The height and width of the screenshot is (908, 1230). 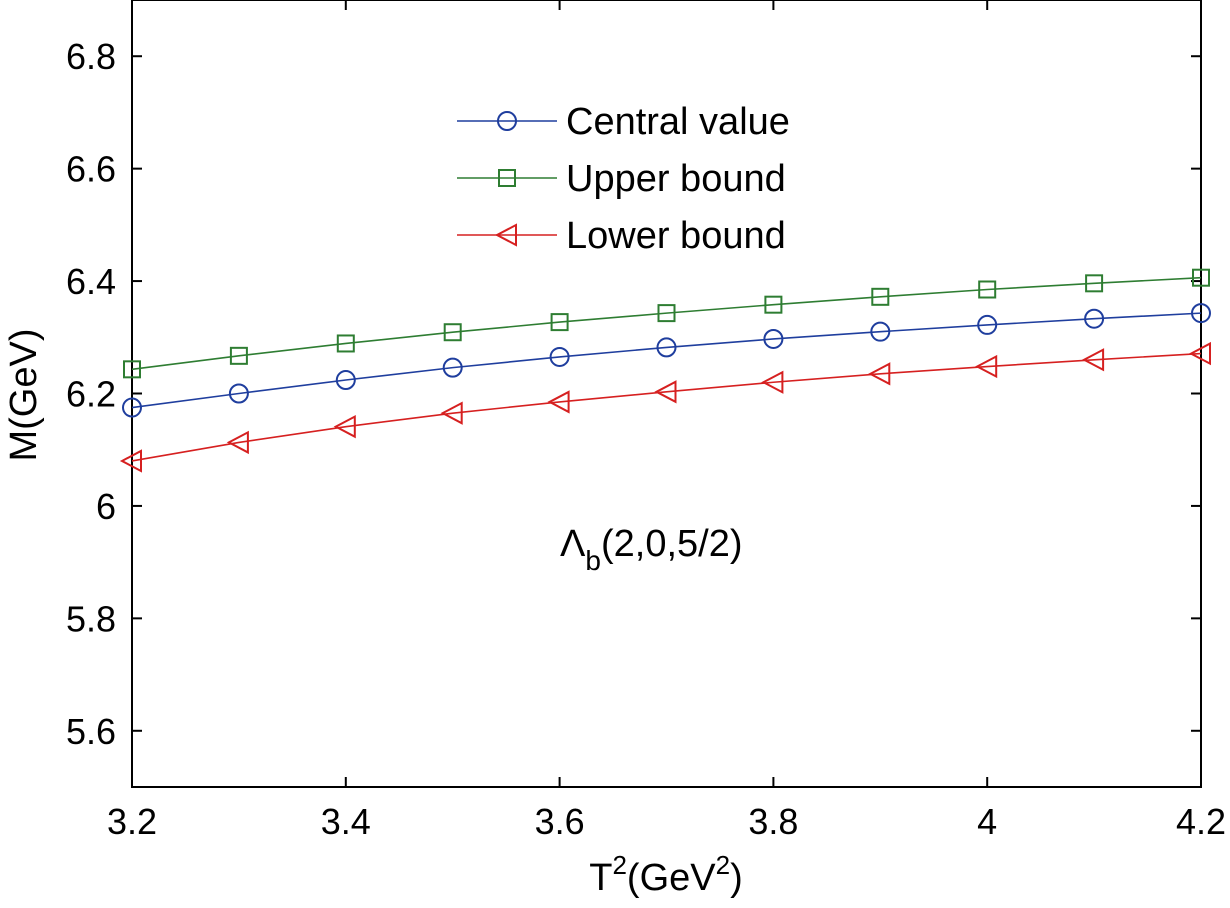 I want to click on x-tick-label: 4.2, so click(x=1201, y=821).